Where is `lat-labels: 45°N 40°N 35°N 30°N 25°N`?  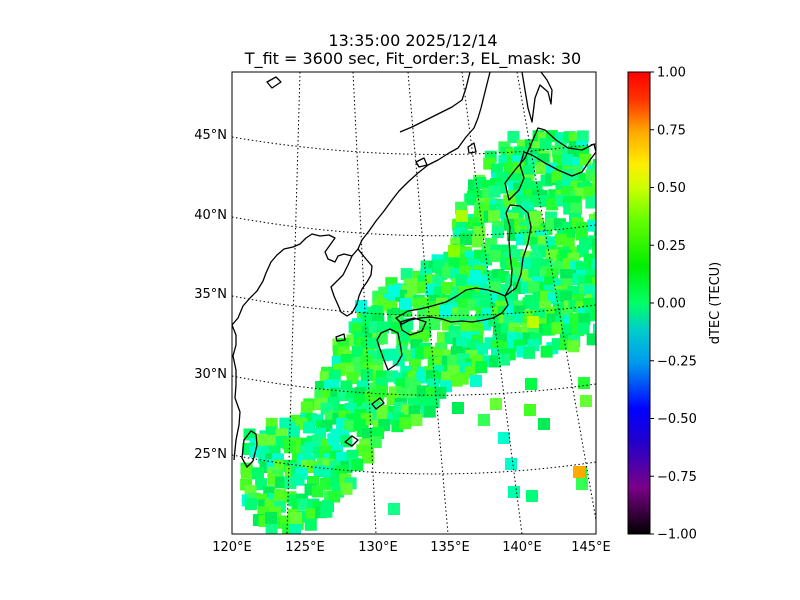
lat-labels: 45°N 40°N 35°N 30°N 25°N is located at coordinates (210, 295).